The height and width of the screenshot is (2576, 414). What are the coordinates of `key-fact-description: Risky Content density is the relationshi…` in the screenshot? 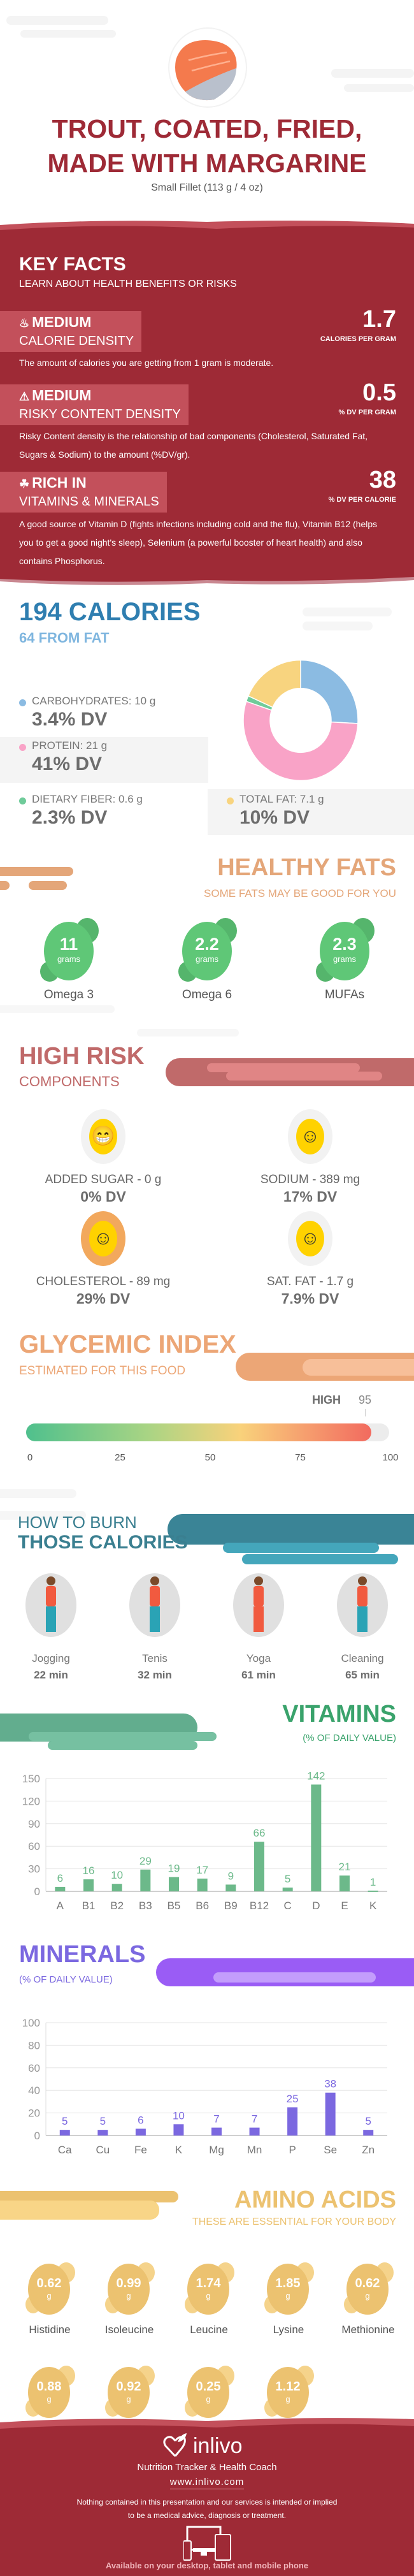 It's located at (194, 445).